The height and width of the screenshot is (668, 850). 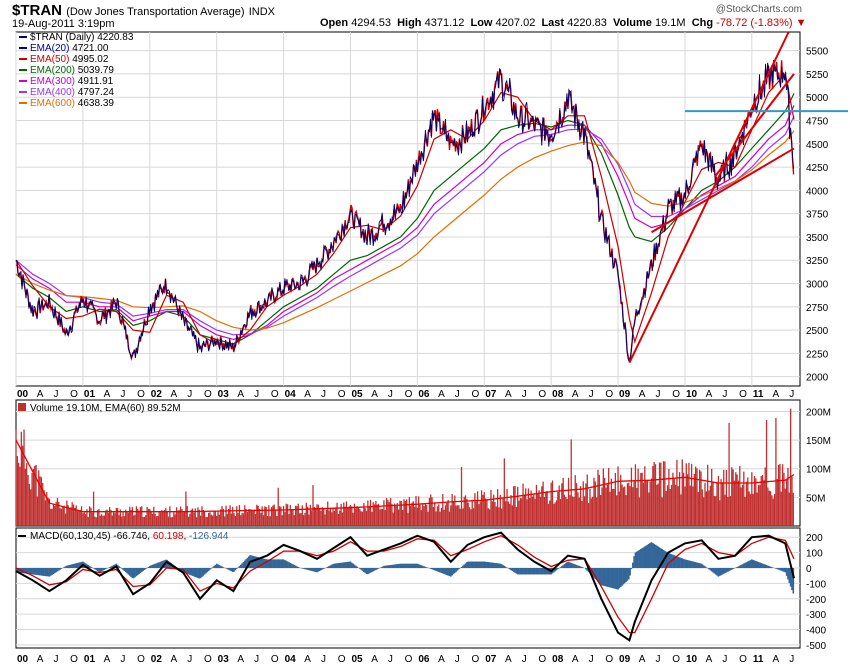 What do you see at coordinates (357, 659) in the screenshot?
I see `macd-x-tick-label: 05` at bounding box center [357, 659].